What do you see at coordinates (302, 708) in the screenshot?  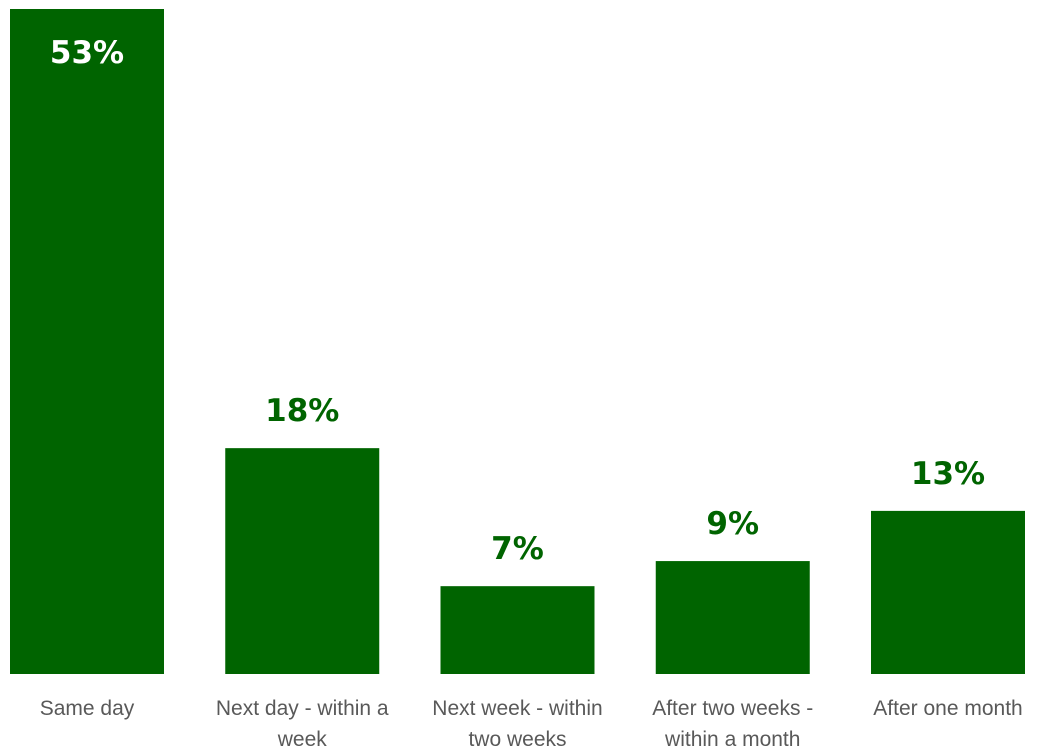 I see `category-label-line: Next day - within a` at bounding box center [302, 708].